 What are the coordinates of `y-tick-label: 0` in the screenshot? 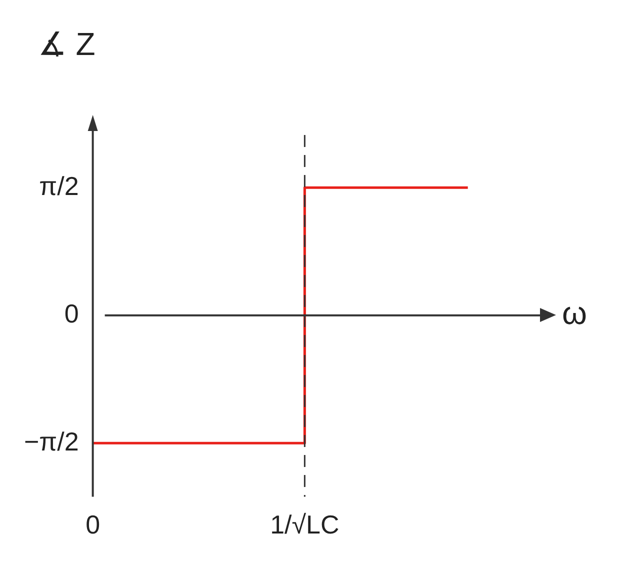 It's located at (71, 313).